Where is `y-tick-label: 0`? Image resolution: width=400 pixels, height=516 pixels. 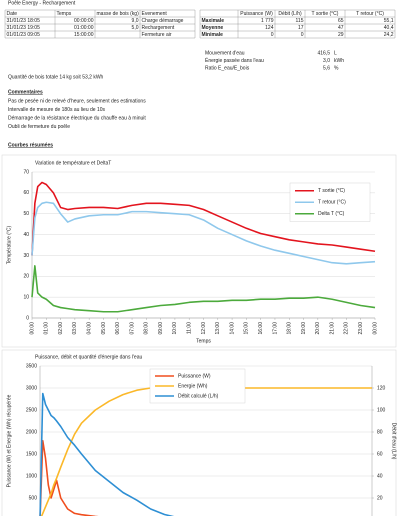 y-tick-label: 0 is located at coordinates (27, 318).